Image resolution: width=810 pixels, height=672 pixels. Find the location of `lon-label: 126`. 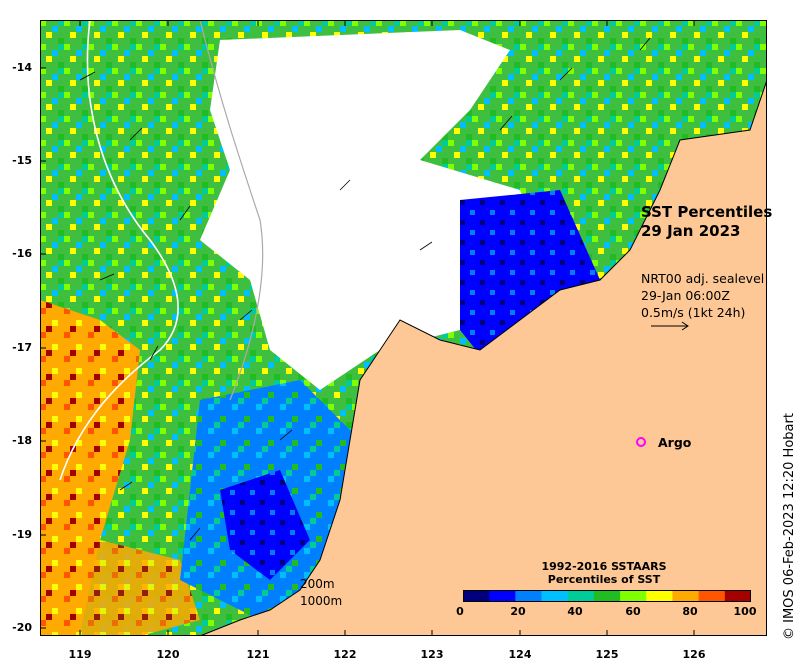

lon-label: 126 is located at coordinates (694, 654).